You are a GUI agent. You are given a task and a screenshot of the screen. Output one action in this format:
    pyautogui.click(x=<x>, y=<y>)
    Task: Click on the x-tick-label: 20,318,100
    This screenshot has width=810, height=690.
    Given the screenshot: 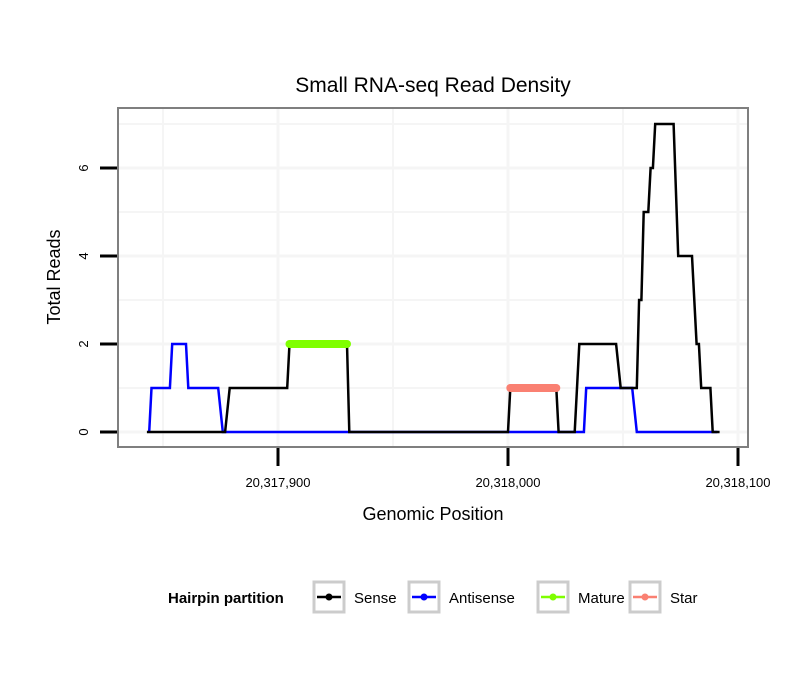 What is the action you would take?
    pyautogui.click(x=737, y=482)
    